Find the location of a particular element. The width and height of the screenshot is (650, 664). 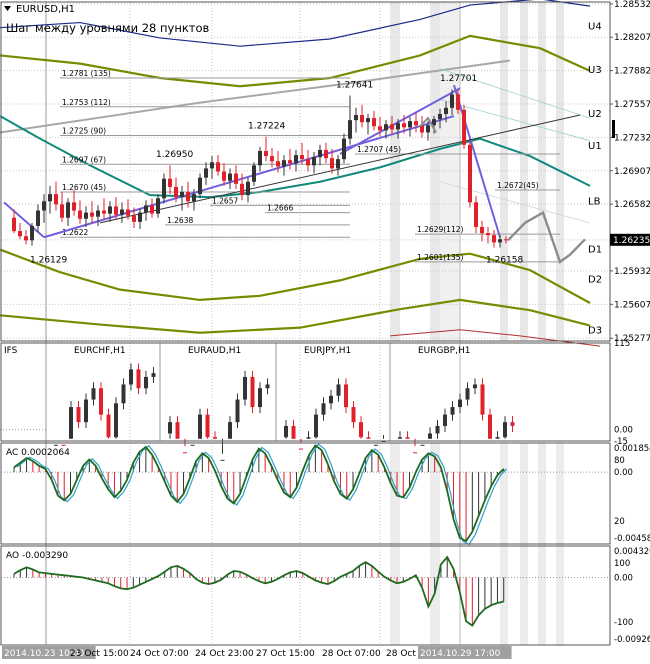

level-label: 1.2666 is located at coordinates (280, 208).